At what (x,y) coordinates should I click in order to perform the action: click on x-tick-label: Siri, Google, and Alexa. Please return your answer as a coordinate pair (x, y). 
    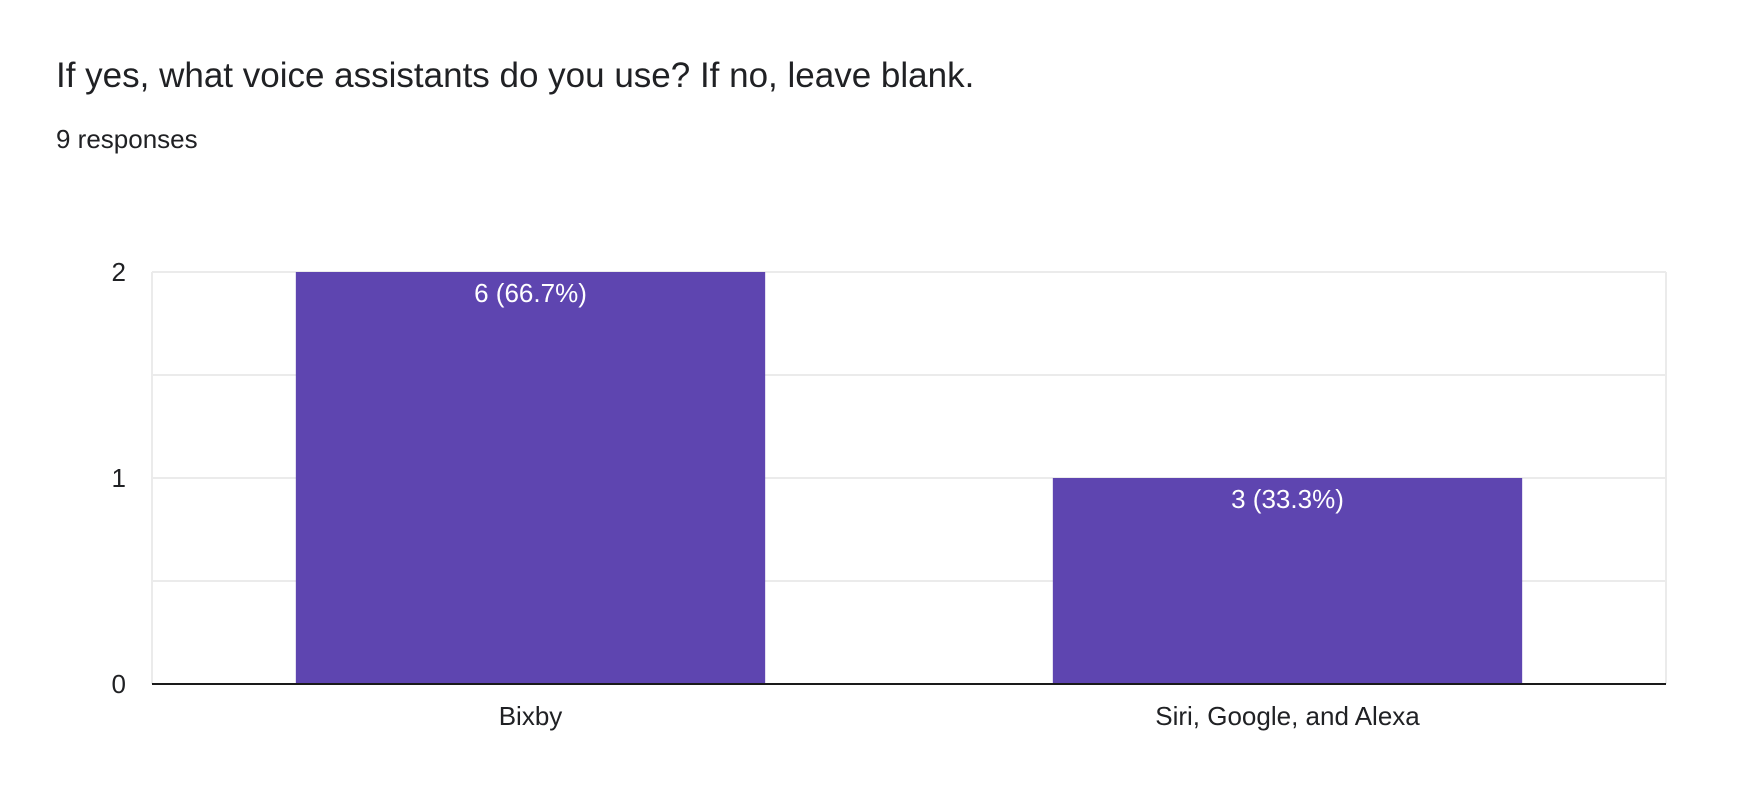
    Looking at the image, I should click on (1287, 716).